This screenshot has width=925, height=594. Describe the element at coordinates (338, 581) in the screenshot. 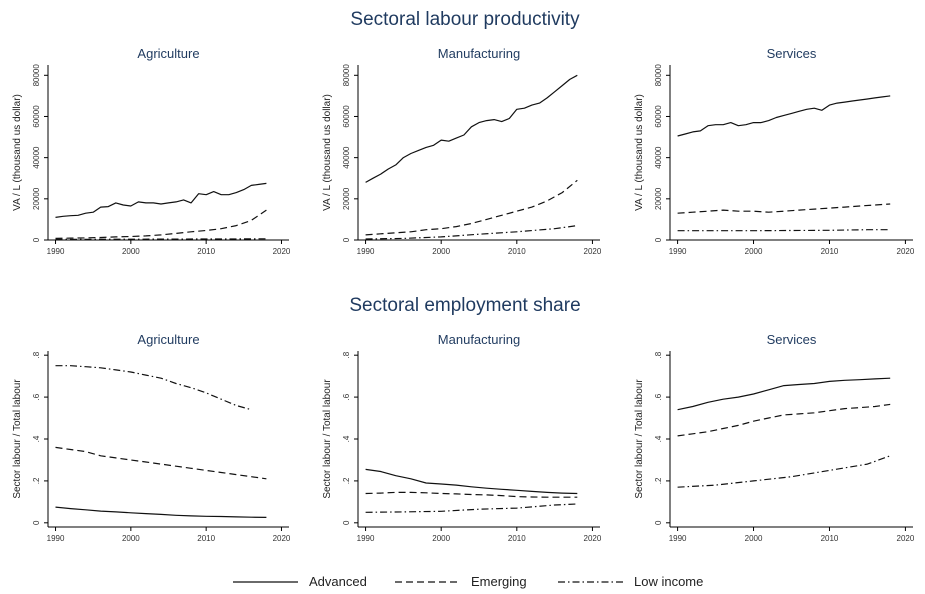

I see `legend-label: Advanced` at that location.